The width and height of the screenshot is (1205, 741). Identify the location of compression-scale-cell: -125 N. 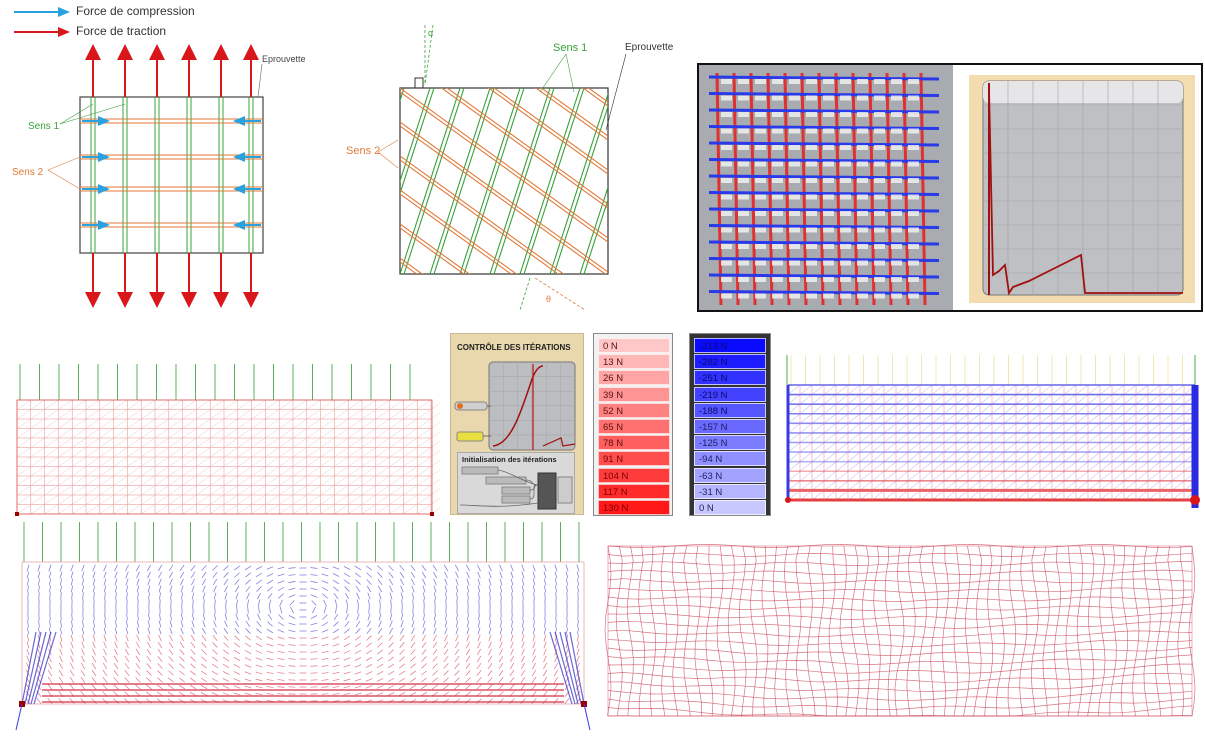
(730, 443).